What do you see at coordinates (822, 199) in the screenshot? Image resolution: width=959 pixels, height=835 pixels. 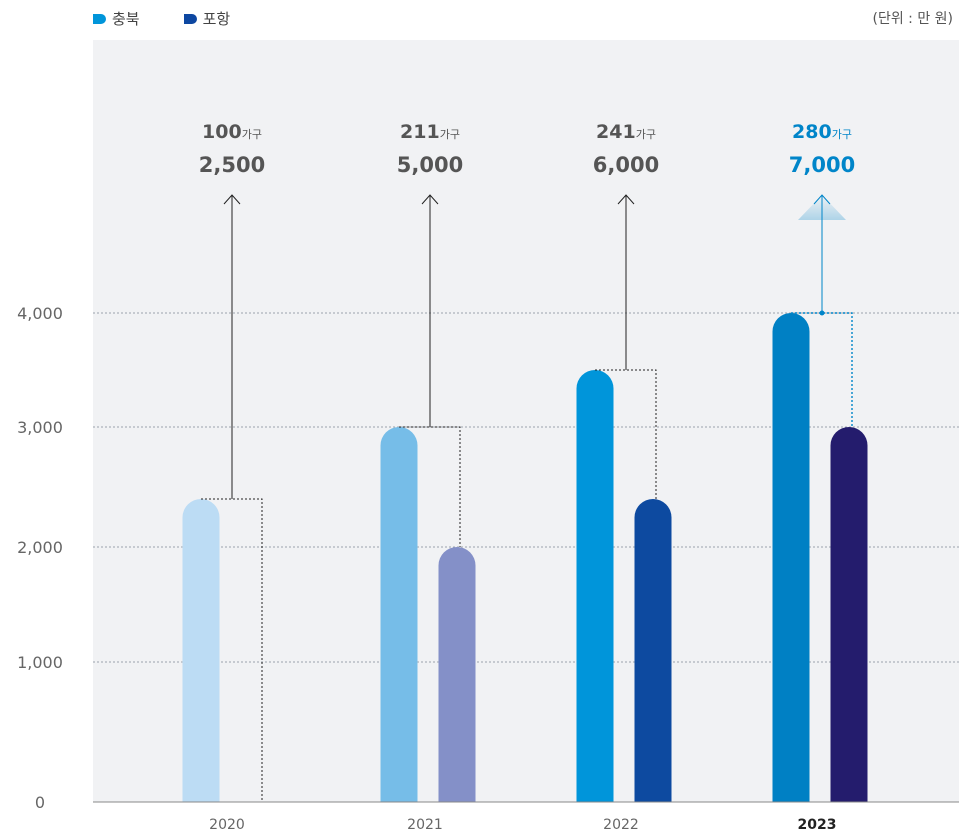 I see `arrow-head-2023` at bounding box center [822, 199].